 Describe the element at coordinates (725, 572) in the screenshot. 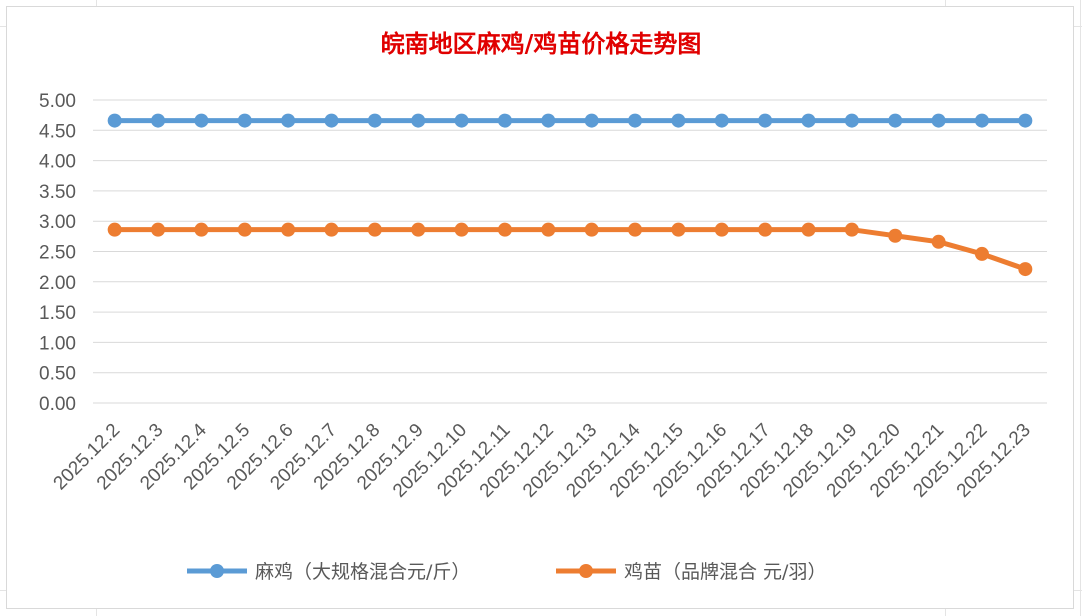

I see `legend-label: 鸡苗（品牌混合 元/羽）` at that location.